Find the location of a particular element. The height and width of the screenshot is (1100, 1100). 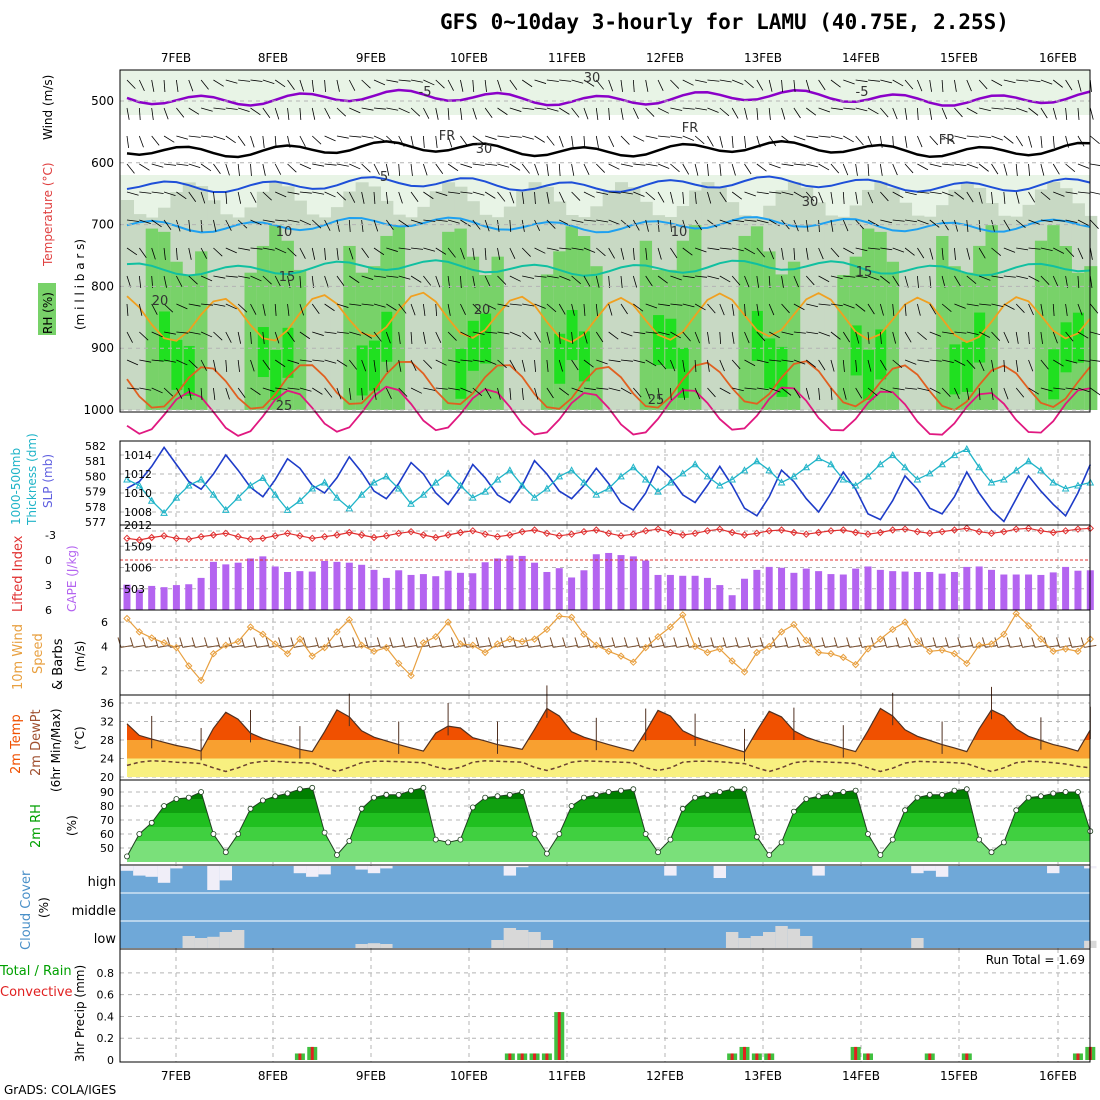

thickness-axis-label-b: Thickness (dm) is located at coordinates (32, 479).